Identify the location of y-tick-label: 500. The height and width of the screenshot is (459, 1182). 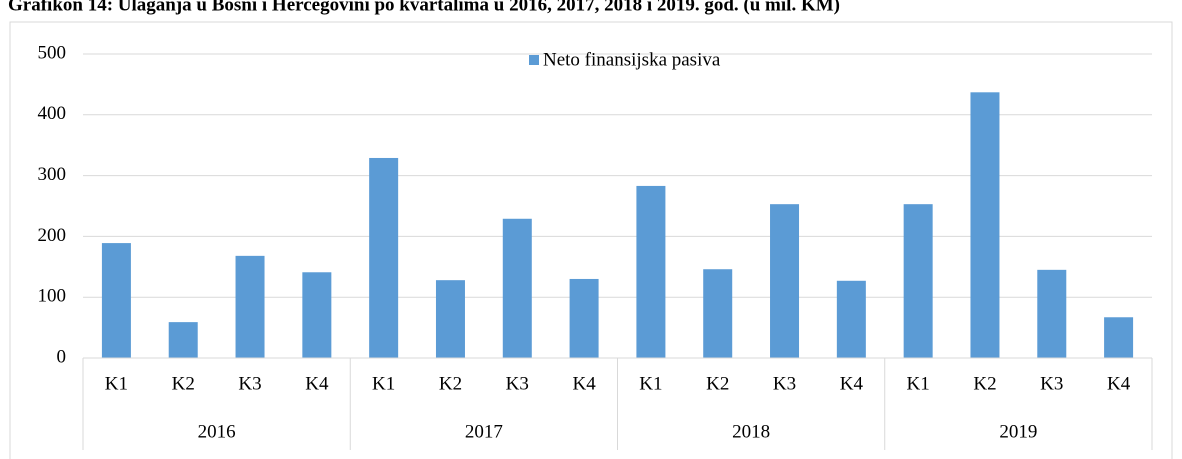
(52, 52).